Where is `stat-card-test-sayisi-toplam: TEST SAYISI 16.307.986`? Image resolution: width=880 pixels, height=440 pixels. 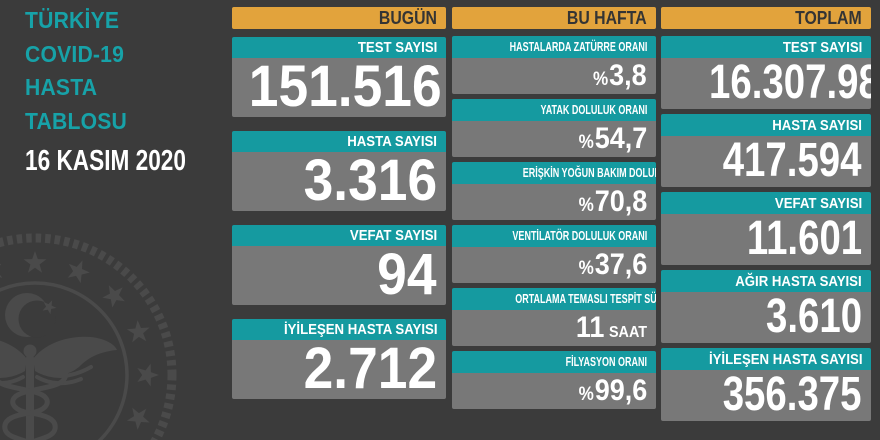
stat-card-test-sayisi-toplam: TEST SAYISI 16.307.986 is located at coordinates (766, 72).